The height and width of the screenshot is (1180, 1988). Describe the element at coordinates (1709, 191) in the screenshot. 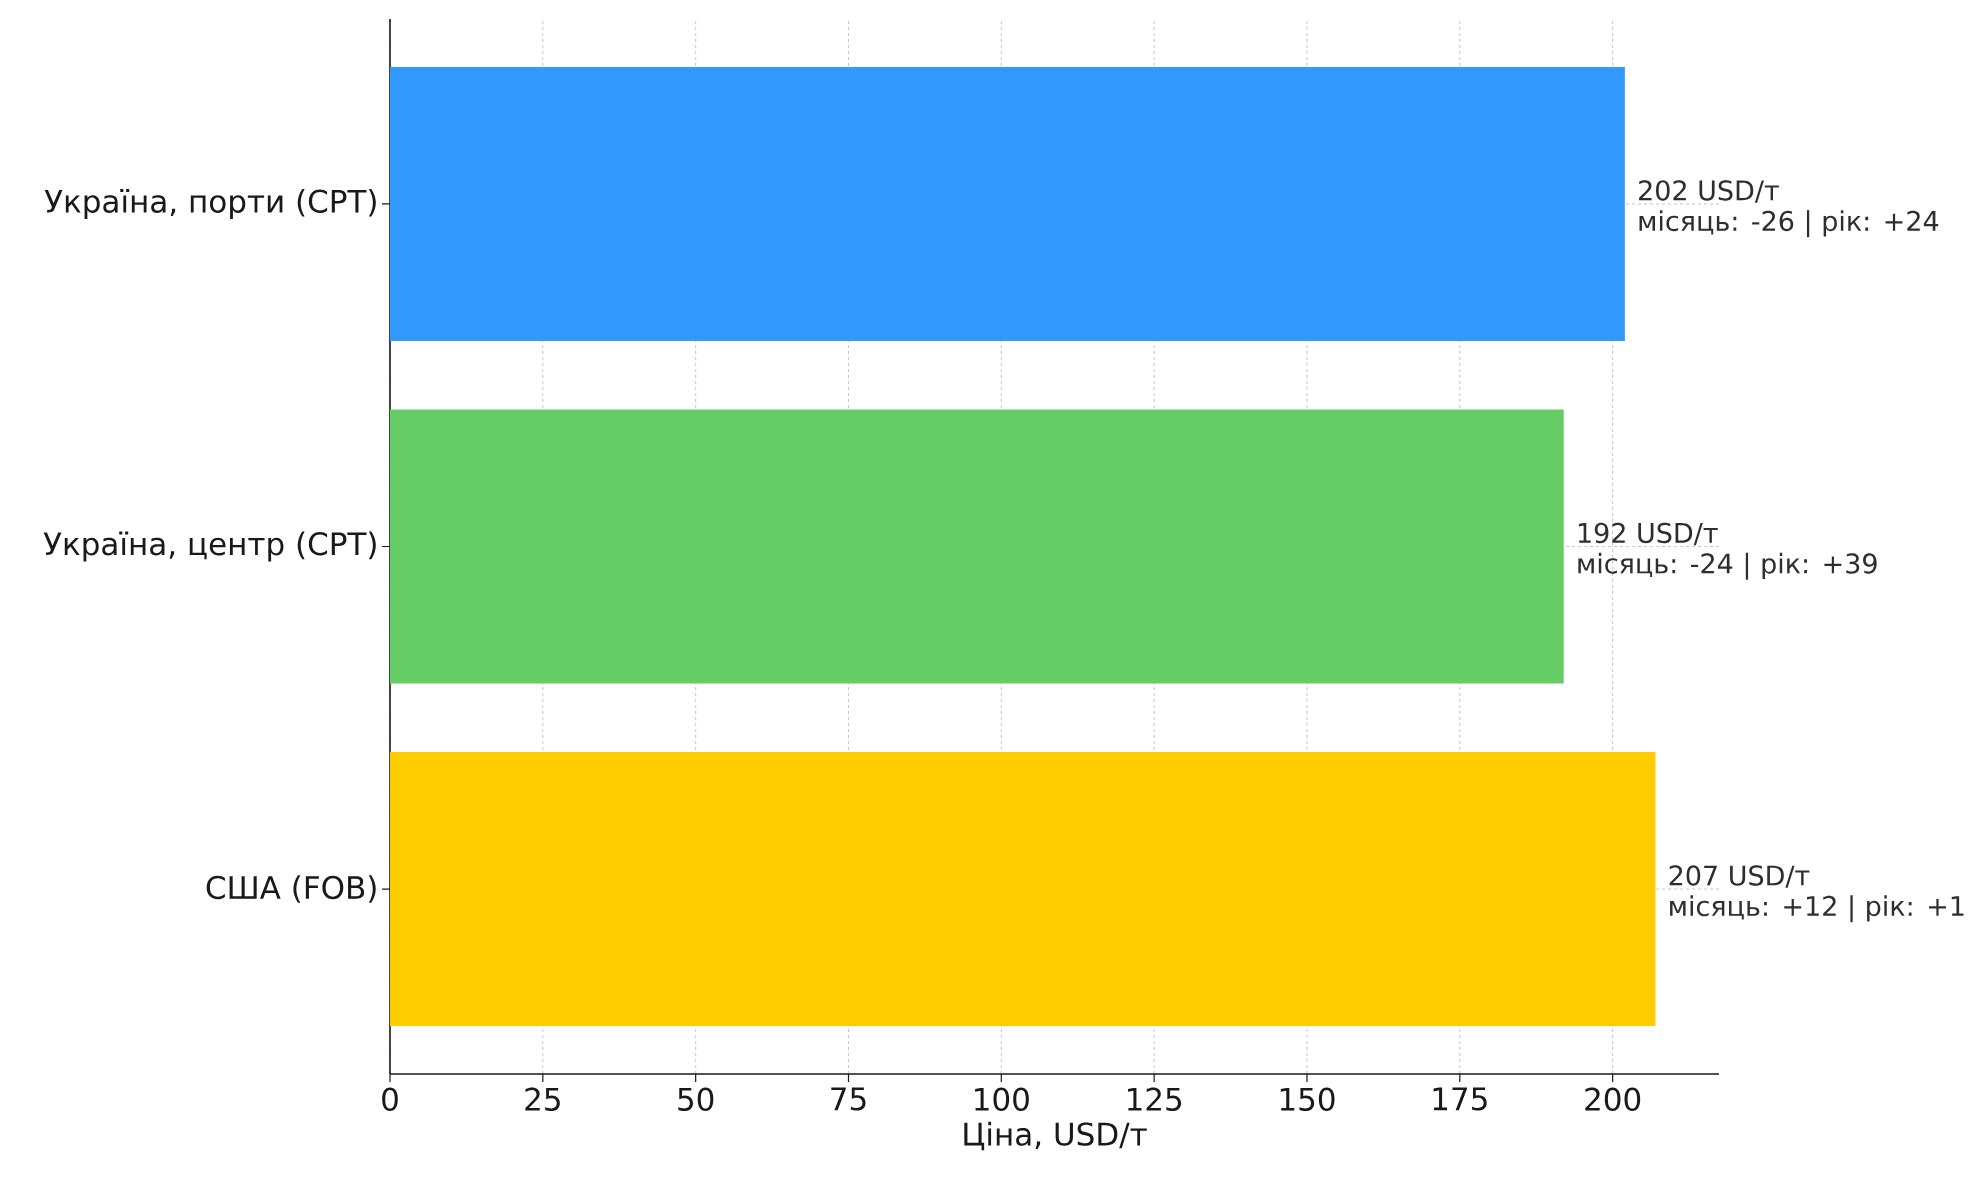

I see `data-label: 202 USD/т` at that location.